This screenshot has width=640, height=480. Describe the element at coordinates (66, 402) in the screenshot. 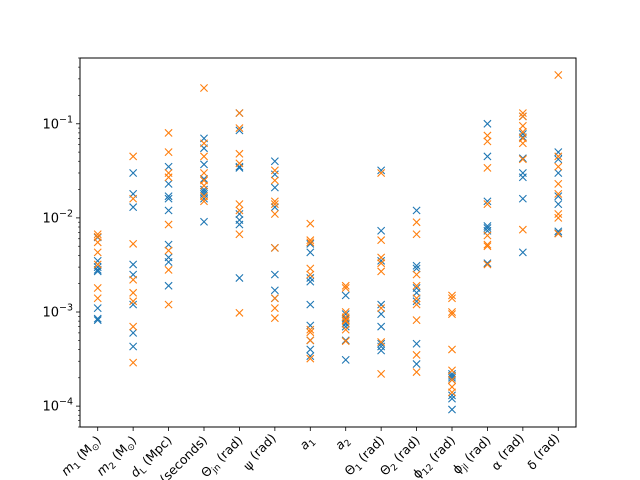

I see `y-tick-exponent: −4` at that location.